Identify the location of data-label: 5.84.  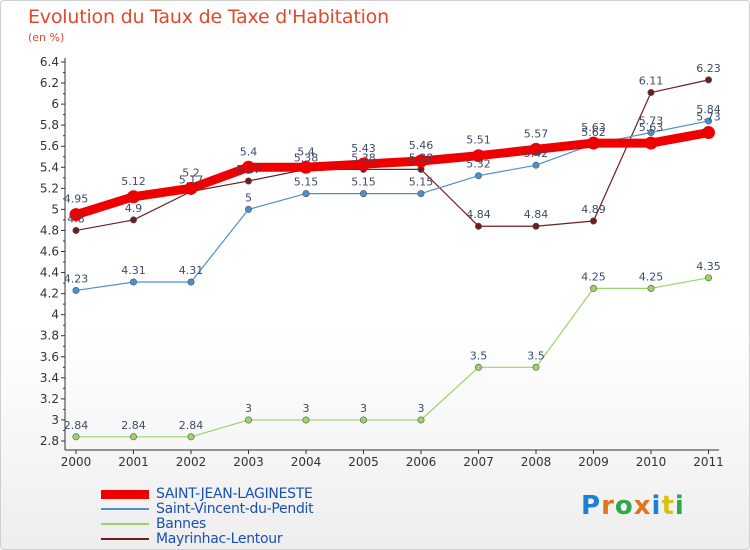
(708, 109).